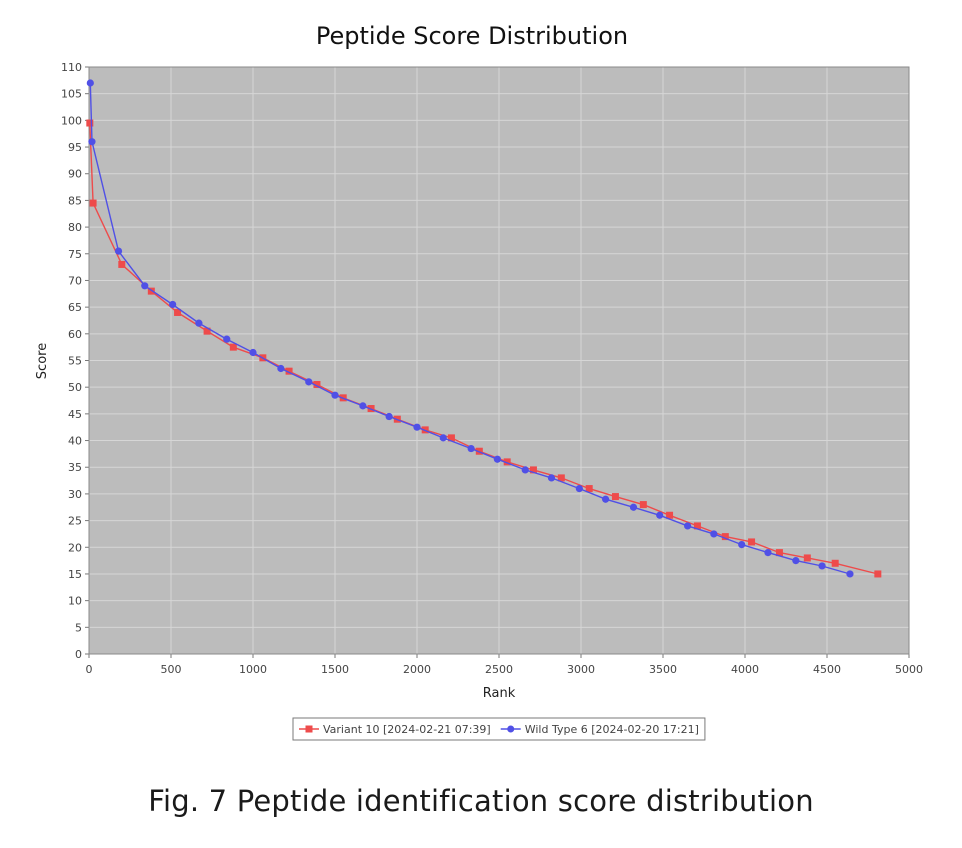 Image resolution: width=962 pixels, height=848 pixels. What do you see at coordinates (78, 654) in the screenshot?
I see `y-tick-label: 0` at bounding box center [78, 654].